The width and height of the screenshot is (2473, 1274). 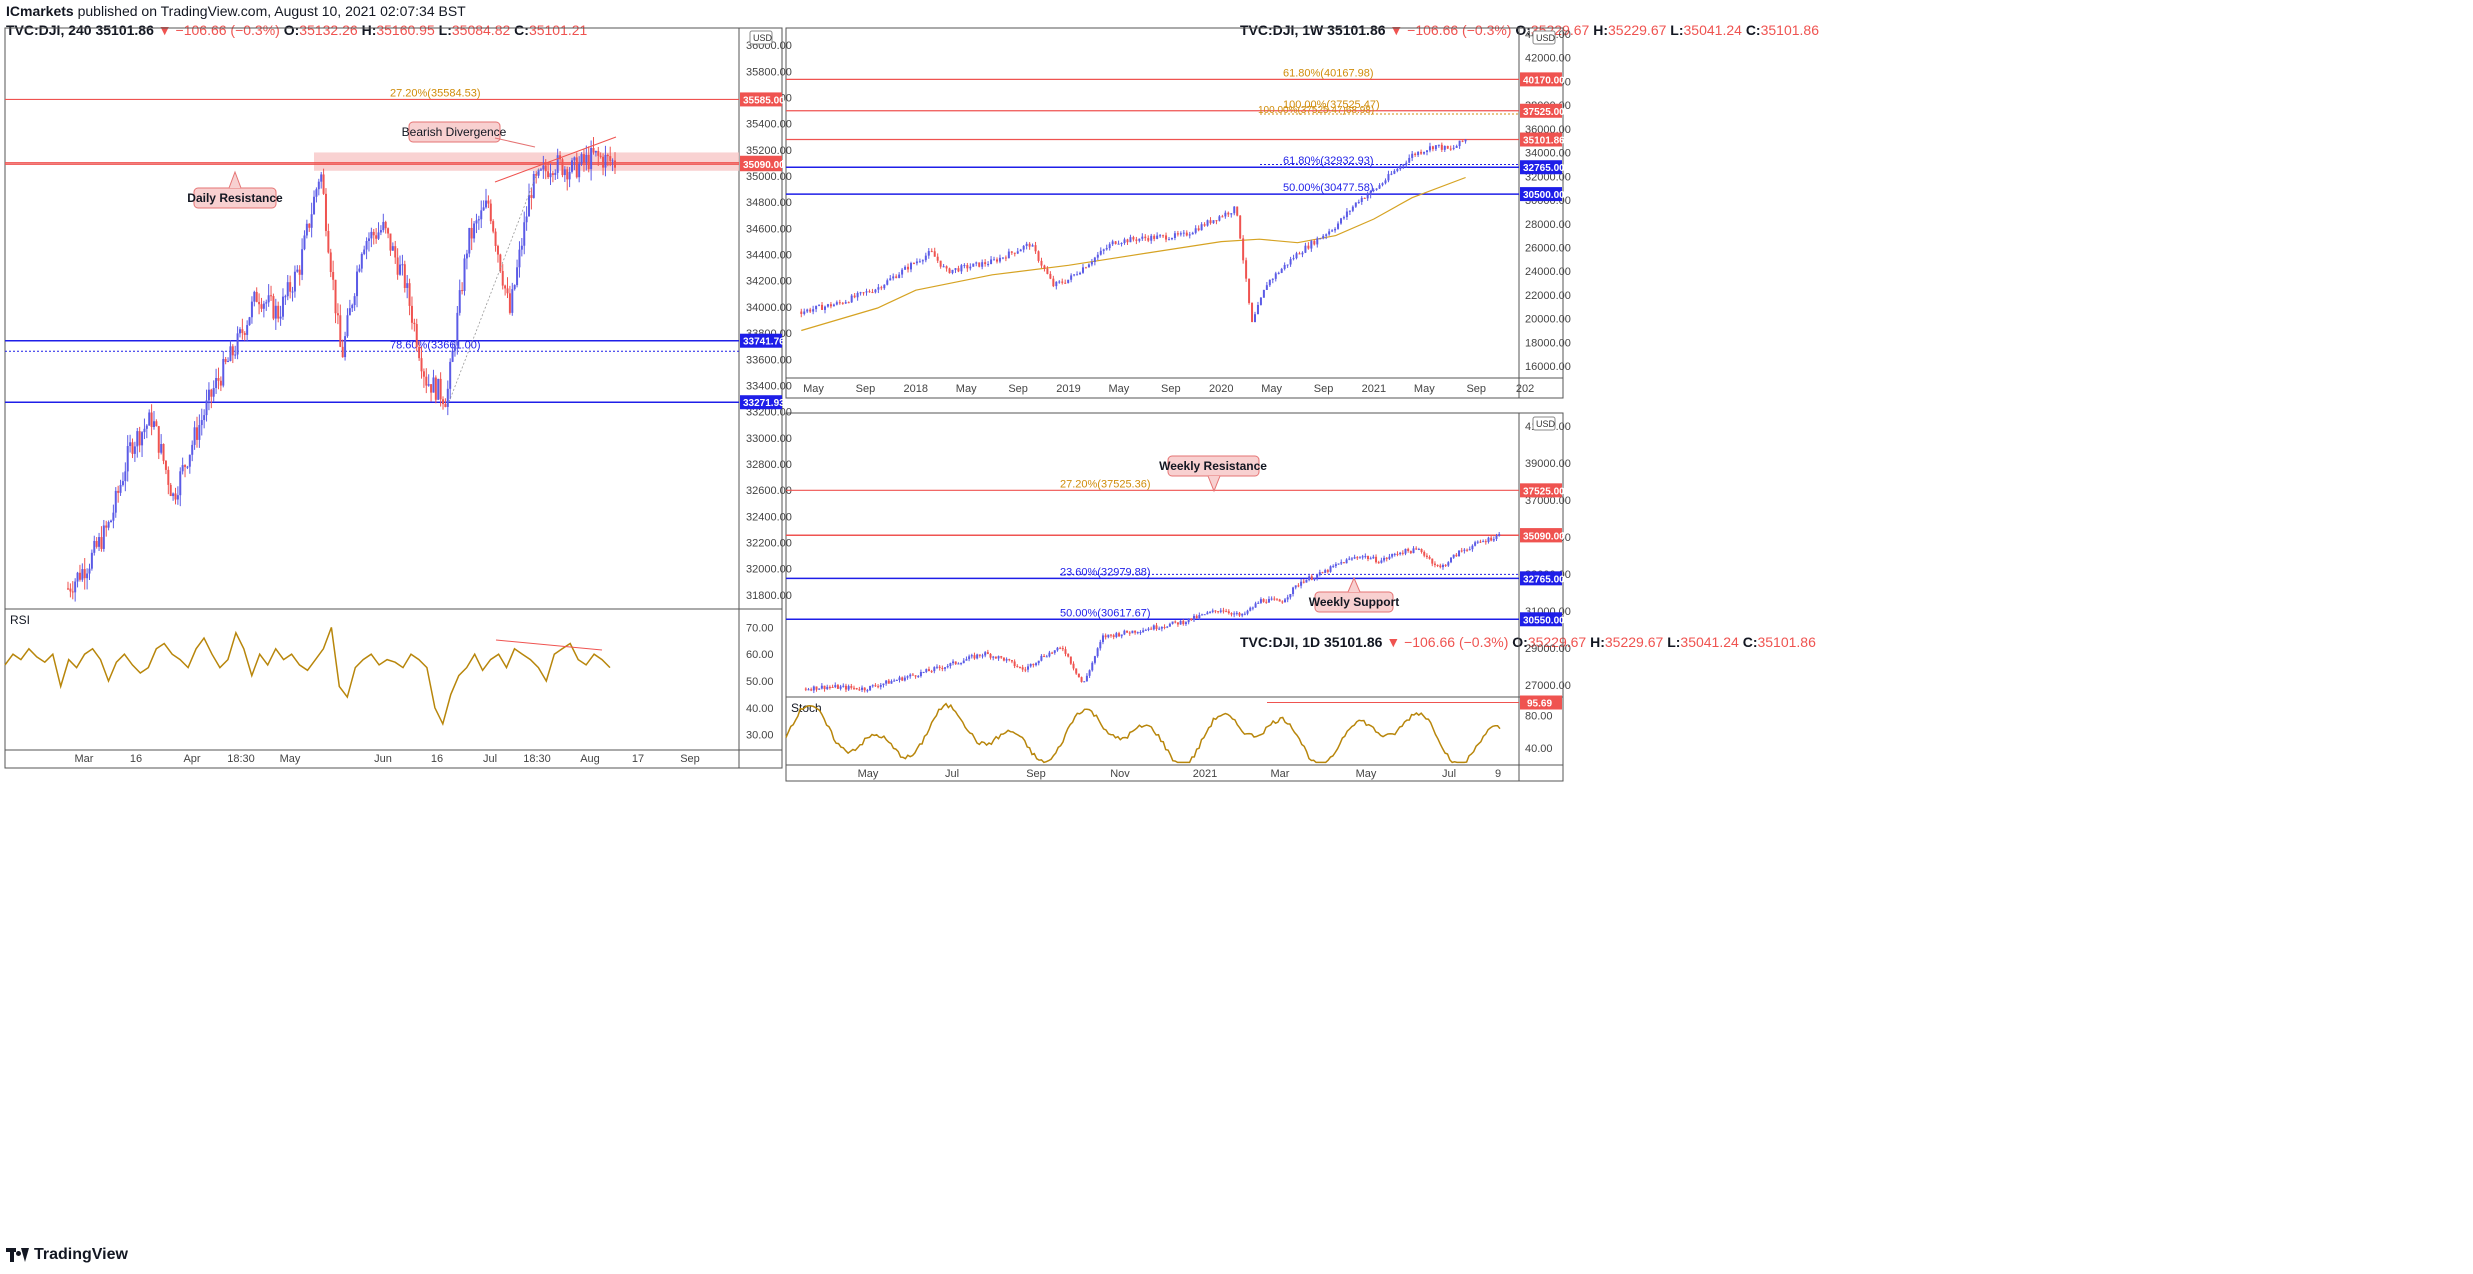 I want to click on weekly-level-label: 40170.00, so click(x=1544, y=80).